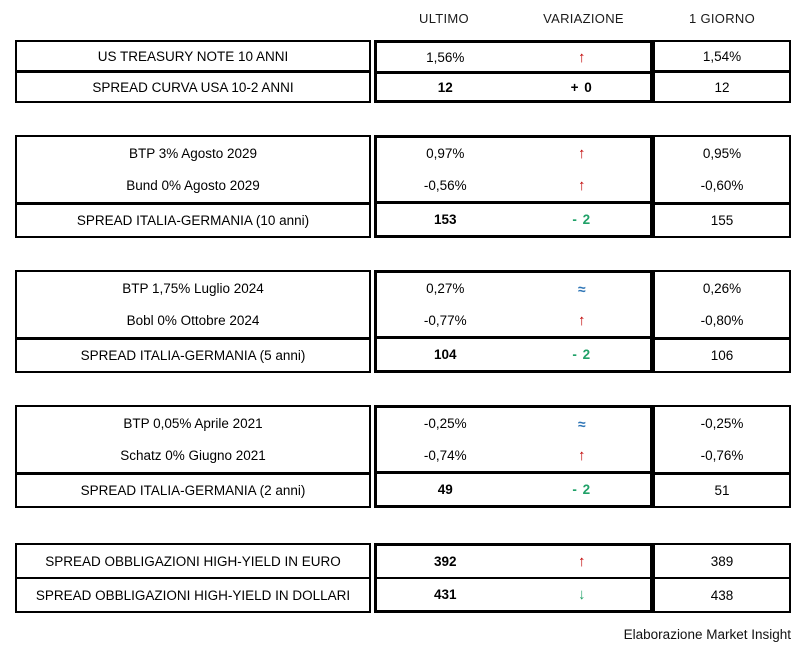  I want to click on table-row: Bund 0% Agosto 2029, so click(193, 186).